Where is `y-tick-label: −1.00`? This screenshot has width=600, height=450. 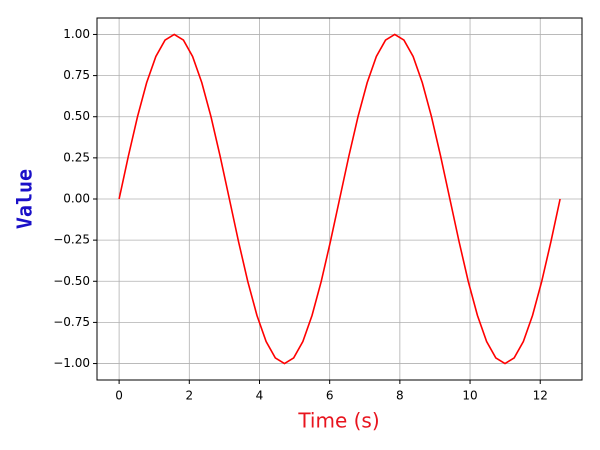 y-tick-label: −1.00 is located at coordinates (71, 363).